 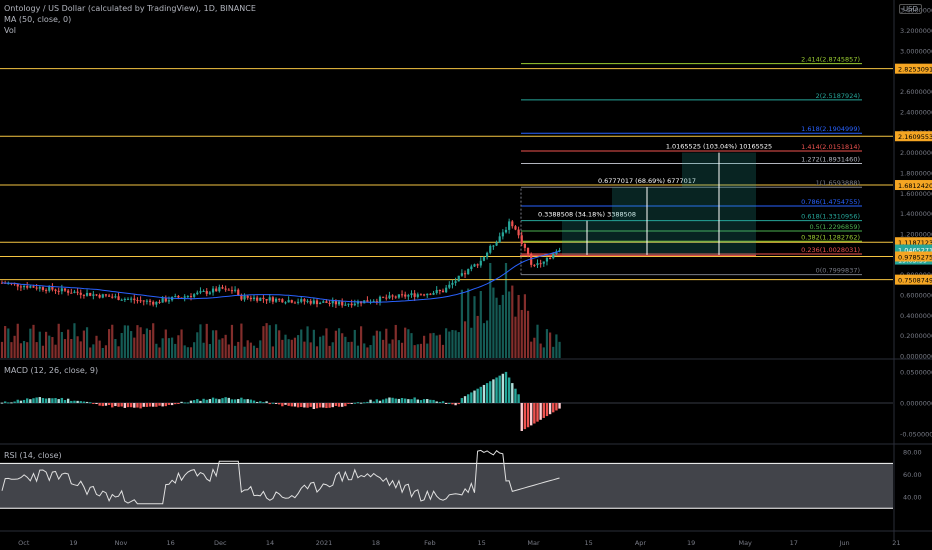 I want to click on rsi-pane, so click(x=446, y=479).